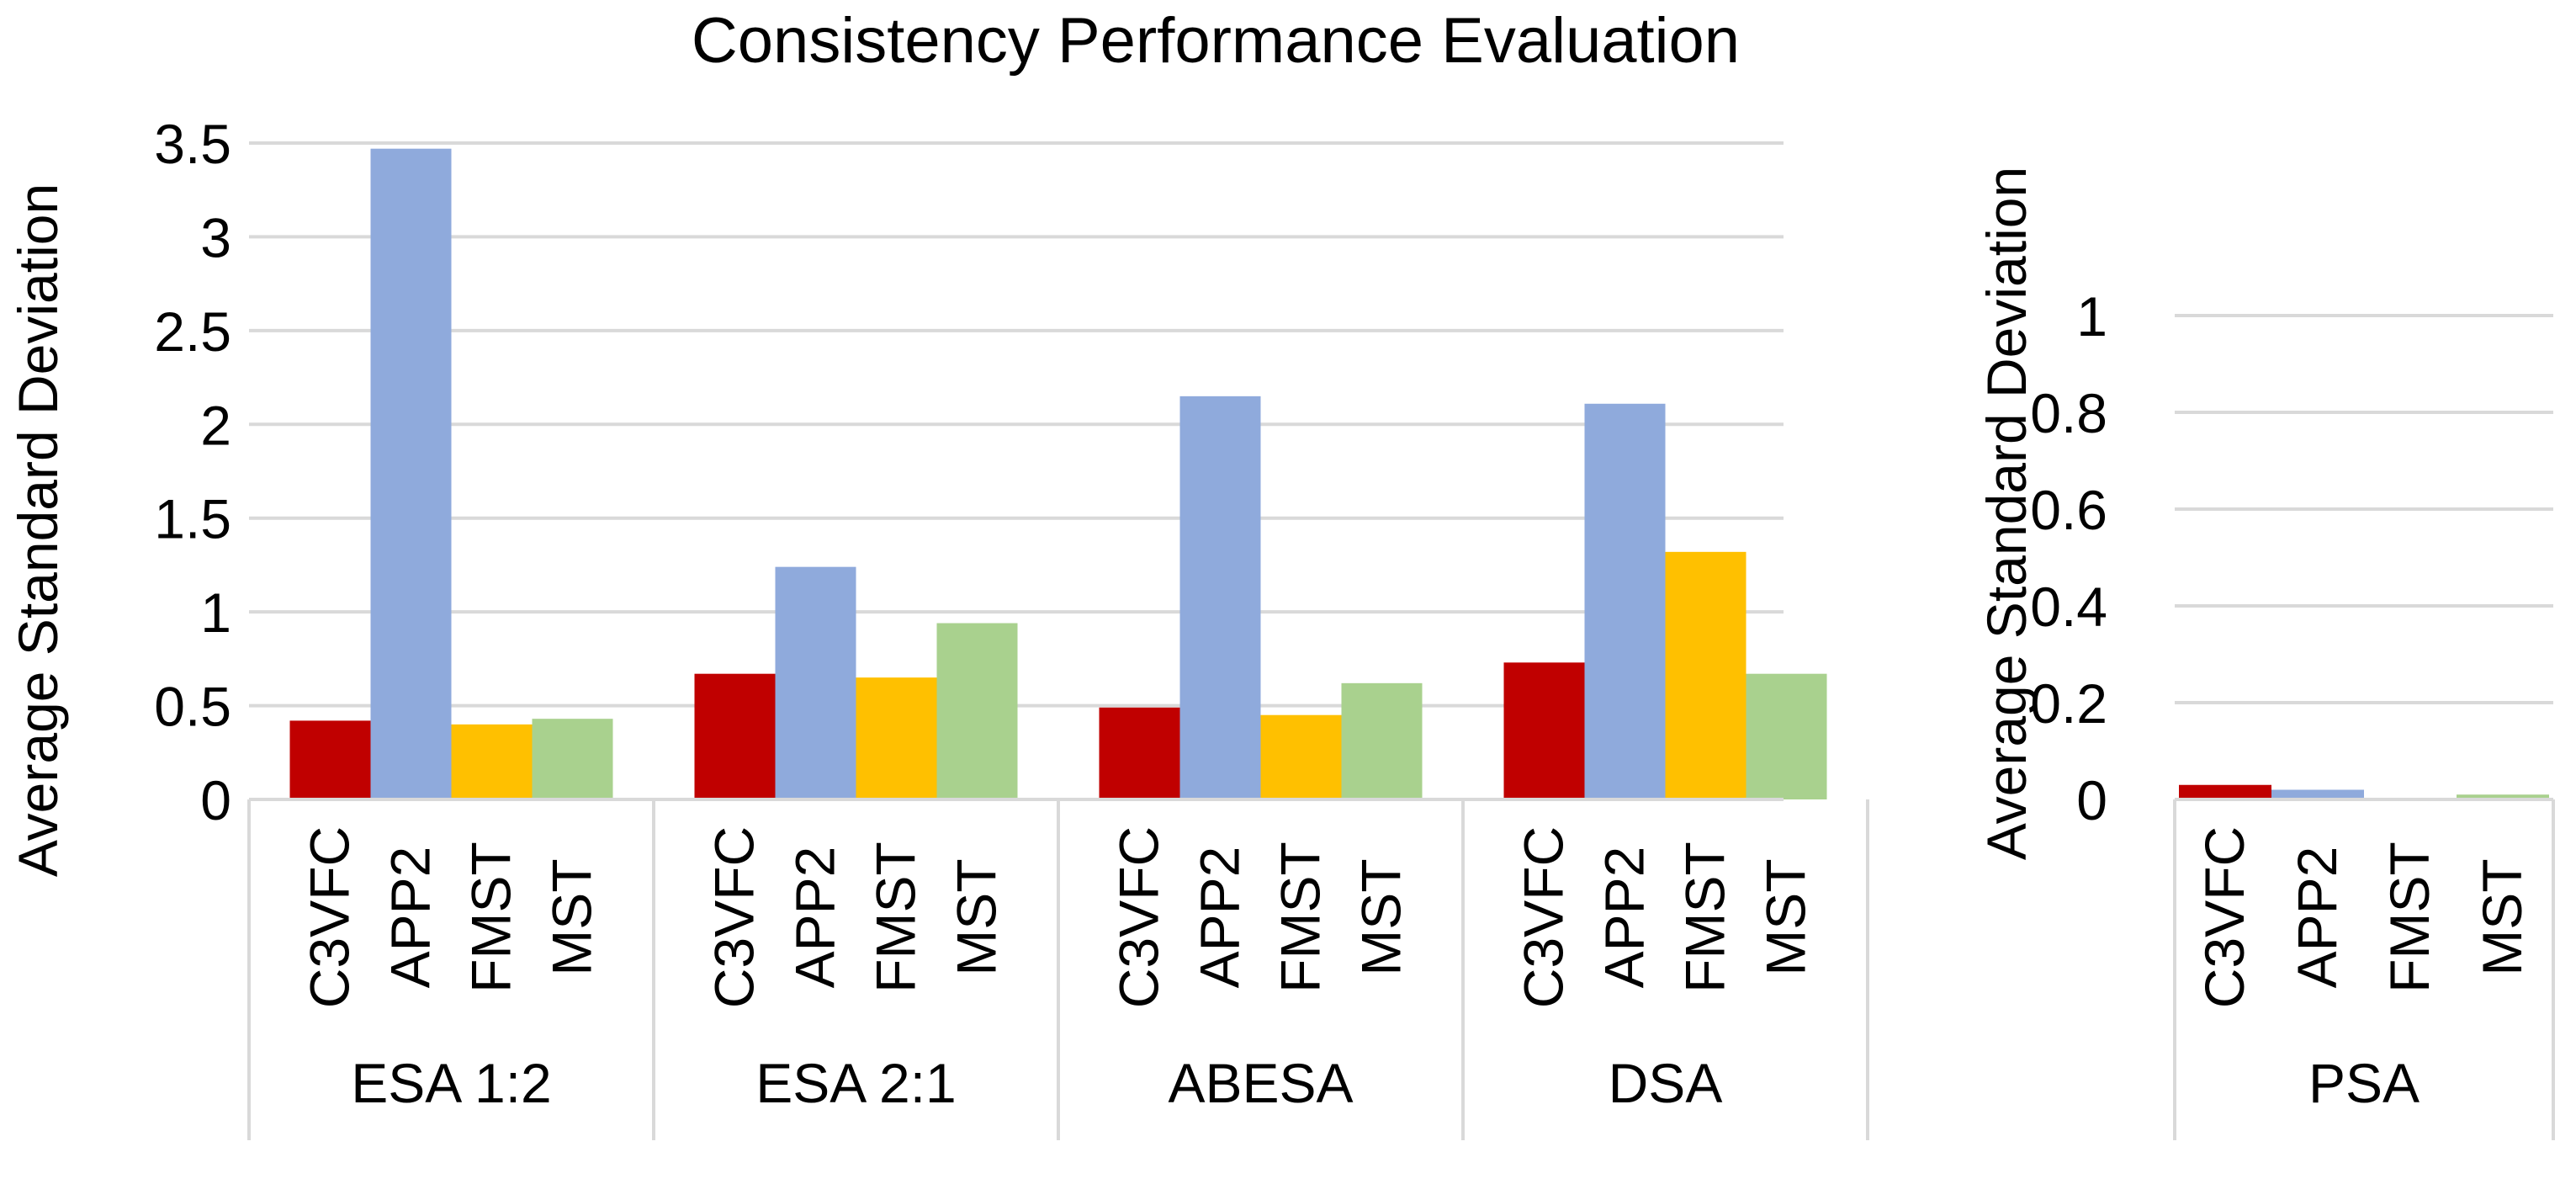  Describe the element at coordinates (2068, 703) in the screenshot. I see `y-tick-label: 0.2` at that location.